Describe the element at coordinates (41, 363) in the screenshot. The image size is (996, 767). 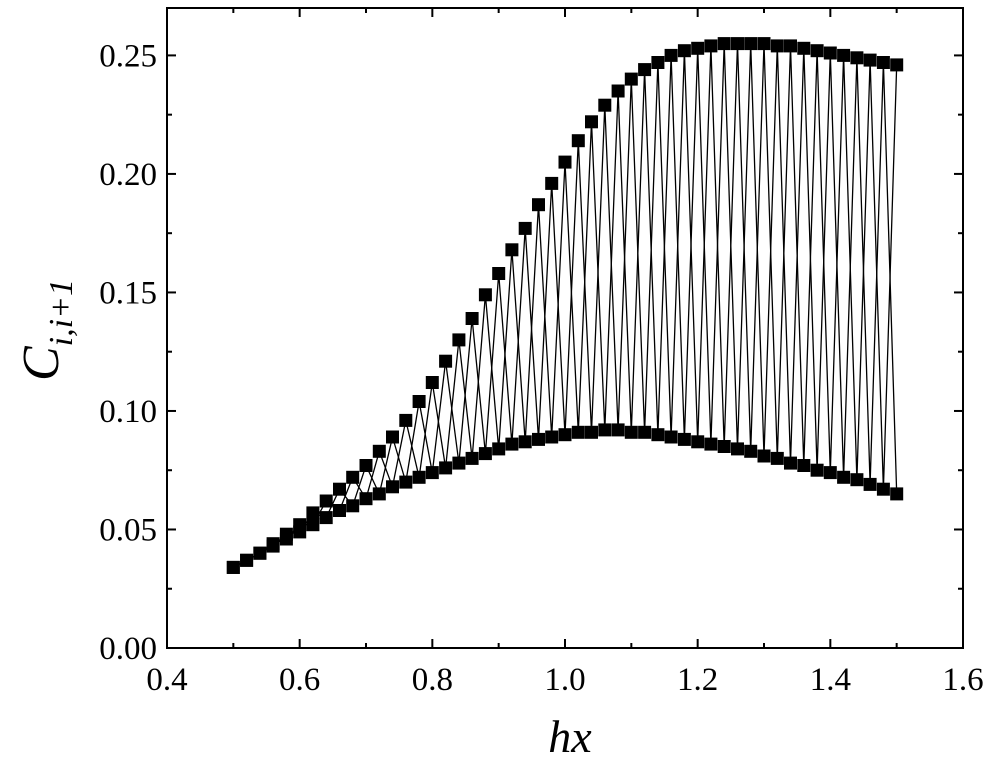
I see `y-axis-title-base: C` at that location.